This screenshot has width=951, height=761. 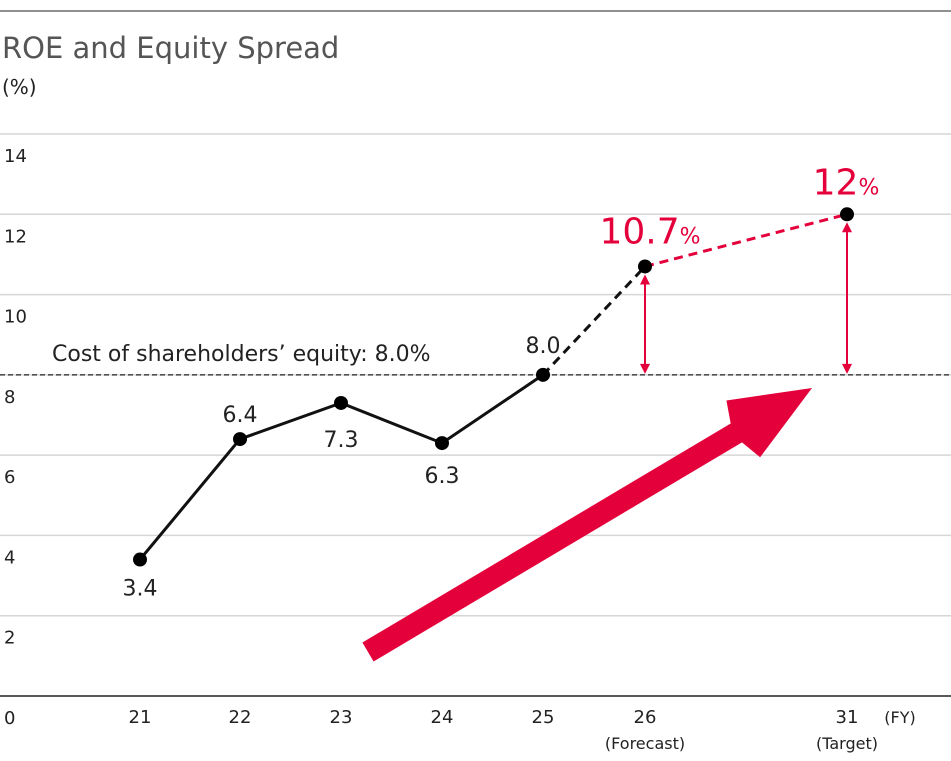 I want to click on y-tick-label: 4, so click(x=9, y=557).